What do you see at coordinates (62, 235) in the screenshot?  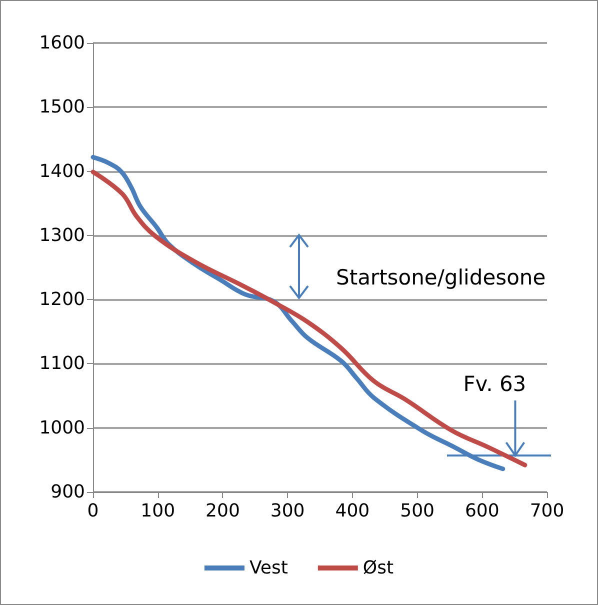 I see `y-tick-label: 1300` at bounding box center [62, 235].